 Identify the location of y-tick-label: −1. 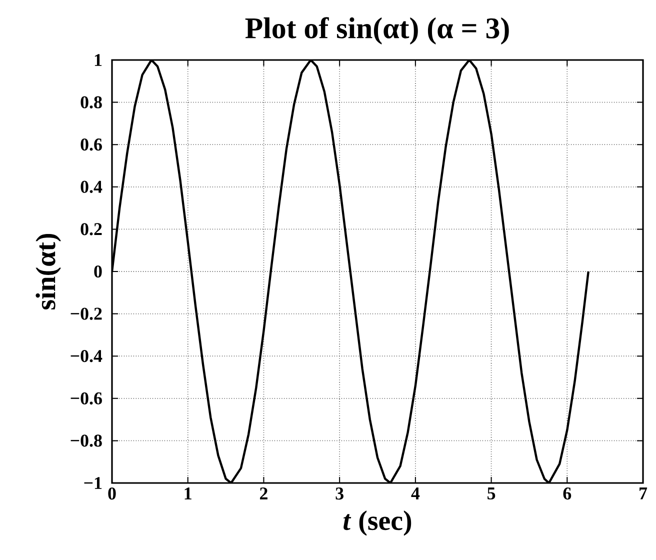
(93, 483).